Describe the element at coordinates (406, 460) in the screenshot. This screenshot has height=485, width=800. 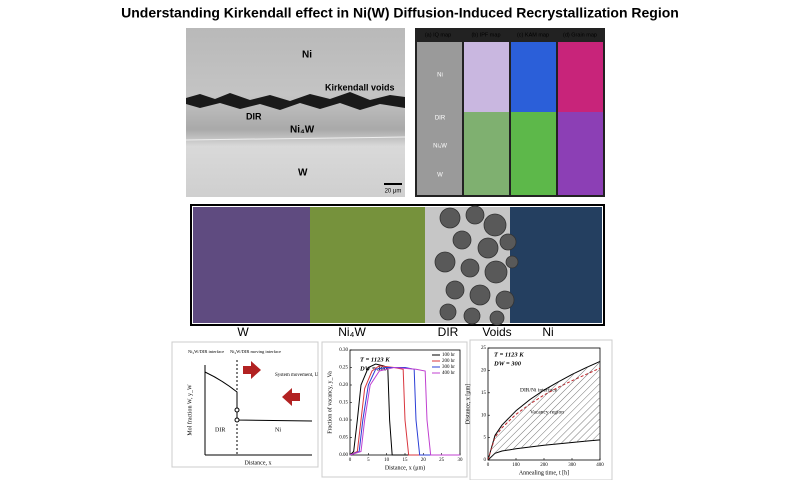
I see `x-tick-label: 15` at that location.